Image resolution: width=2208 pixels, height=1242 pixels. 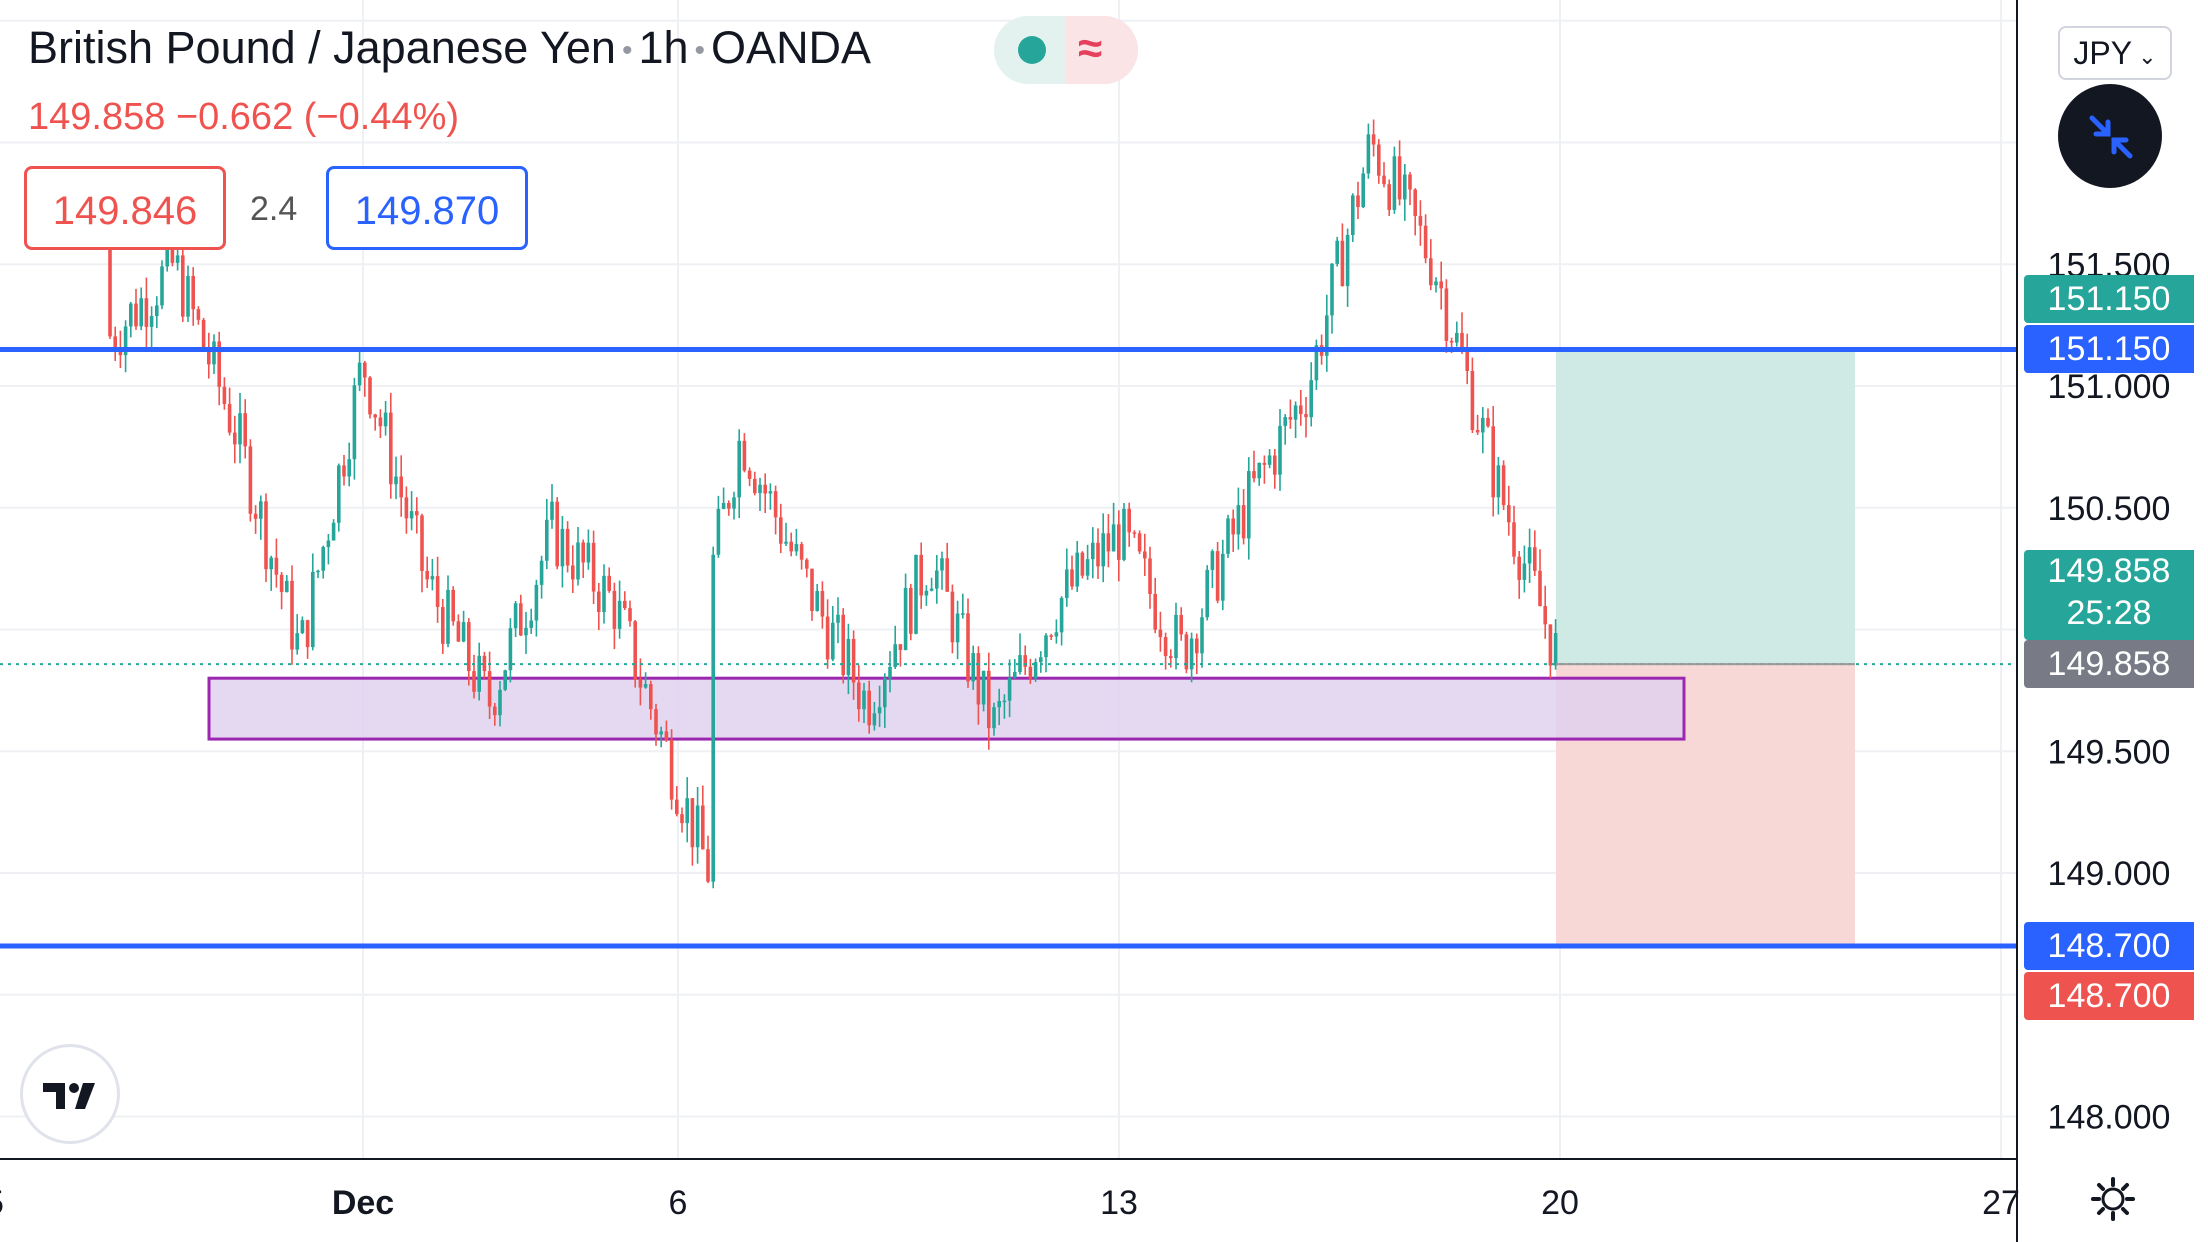 I want to click on tradingview-logo-icon, so click(x=70, y=1094).